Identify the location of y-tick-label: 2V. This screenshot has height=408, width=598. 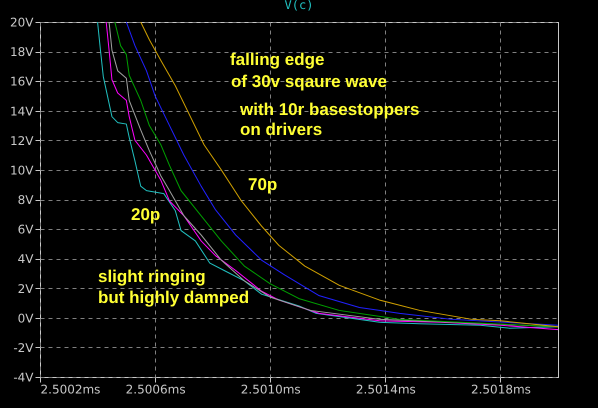
(26, 289).